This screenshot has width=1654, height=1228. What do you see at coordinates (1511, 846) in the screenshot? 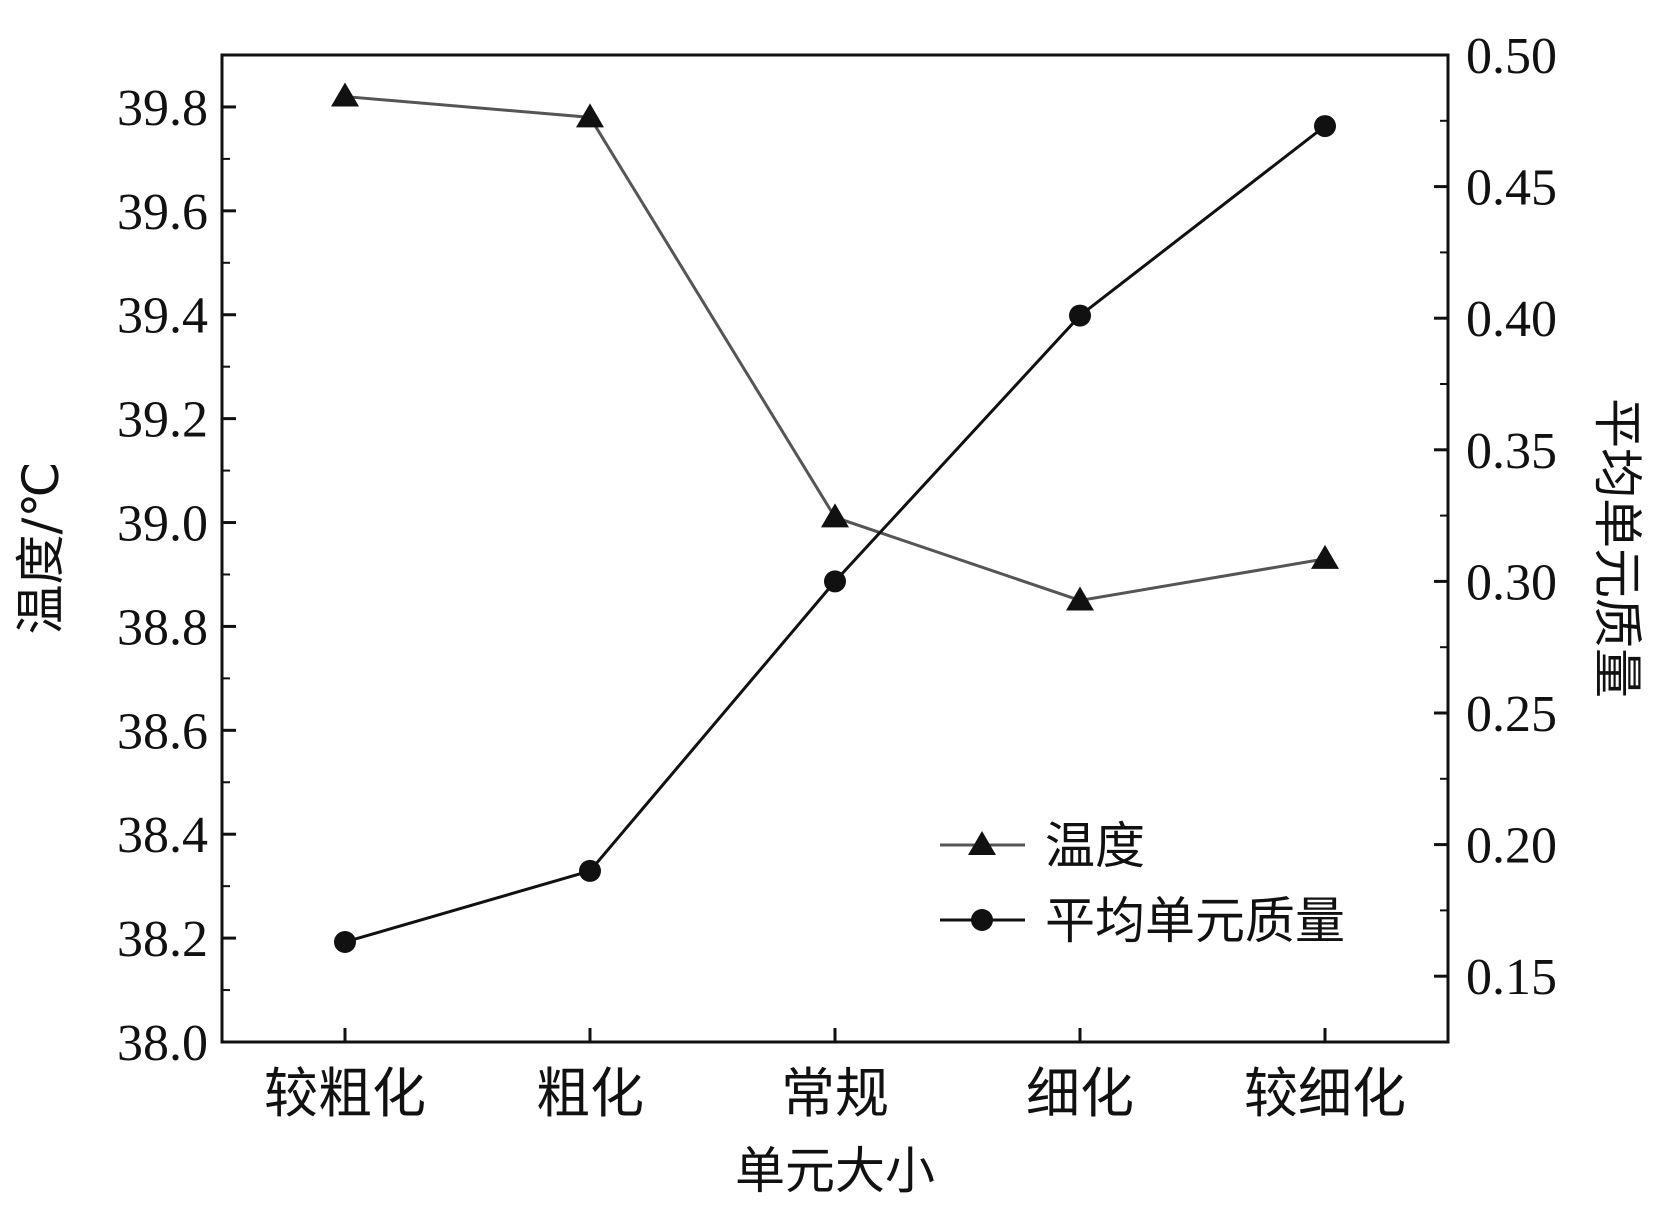
I see `right-tick-label: 0.20` at bounding box center [1511, 846].